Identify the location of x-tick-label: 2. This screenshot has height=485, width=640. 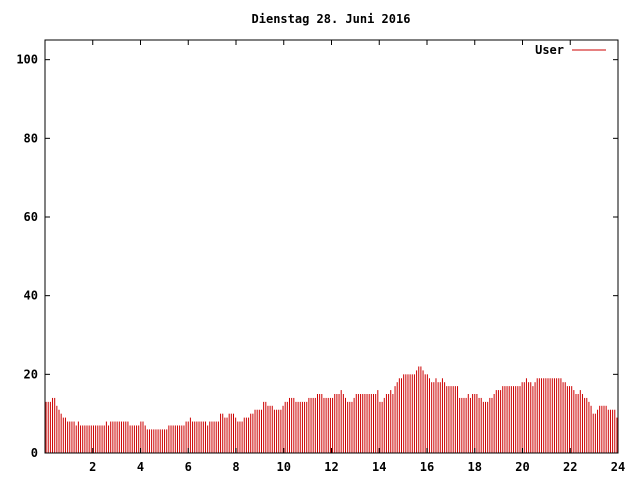
(92, 467).